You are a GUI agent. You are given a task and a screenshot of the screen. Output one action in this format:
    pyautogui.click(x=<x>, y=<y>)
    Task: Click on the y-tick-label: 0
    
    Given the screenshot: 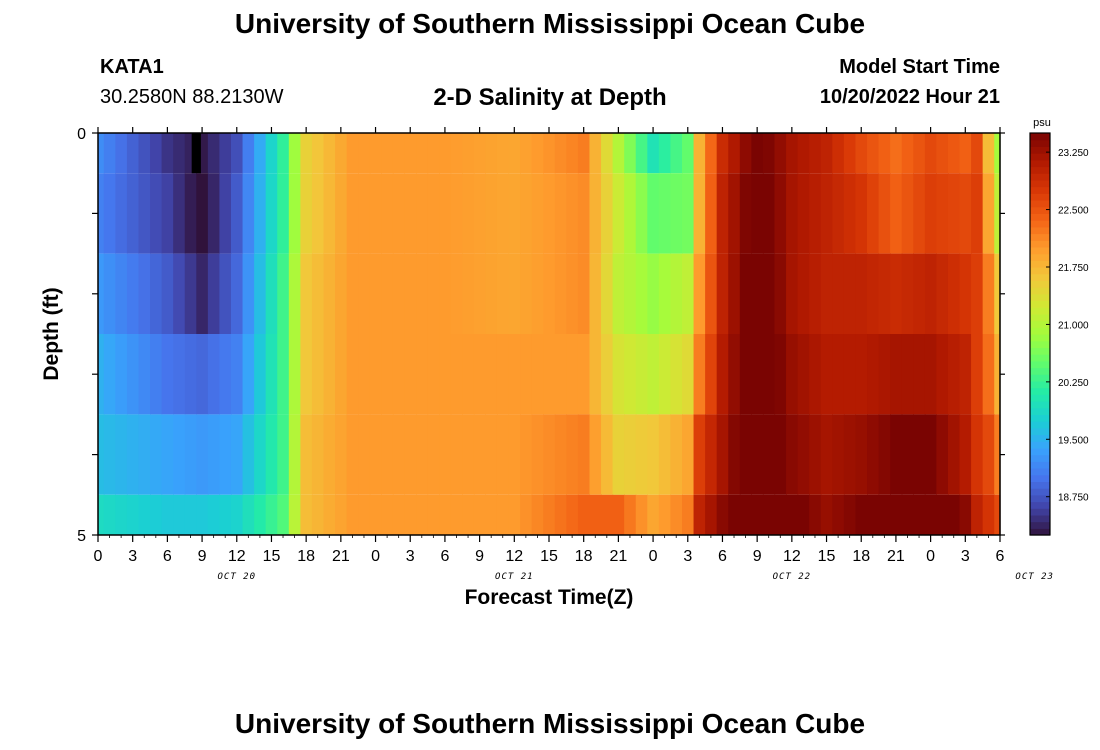 What is the action you would take?
    pyautogui.click(x=81, y=134)
    